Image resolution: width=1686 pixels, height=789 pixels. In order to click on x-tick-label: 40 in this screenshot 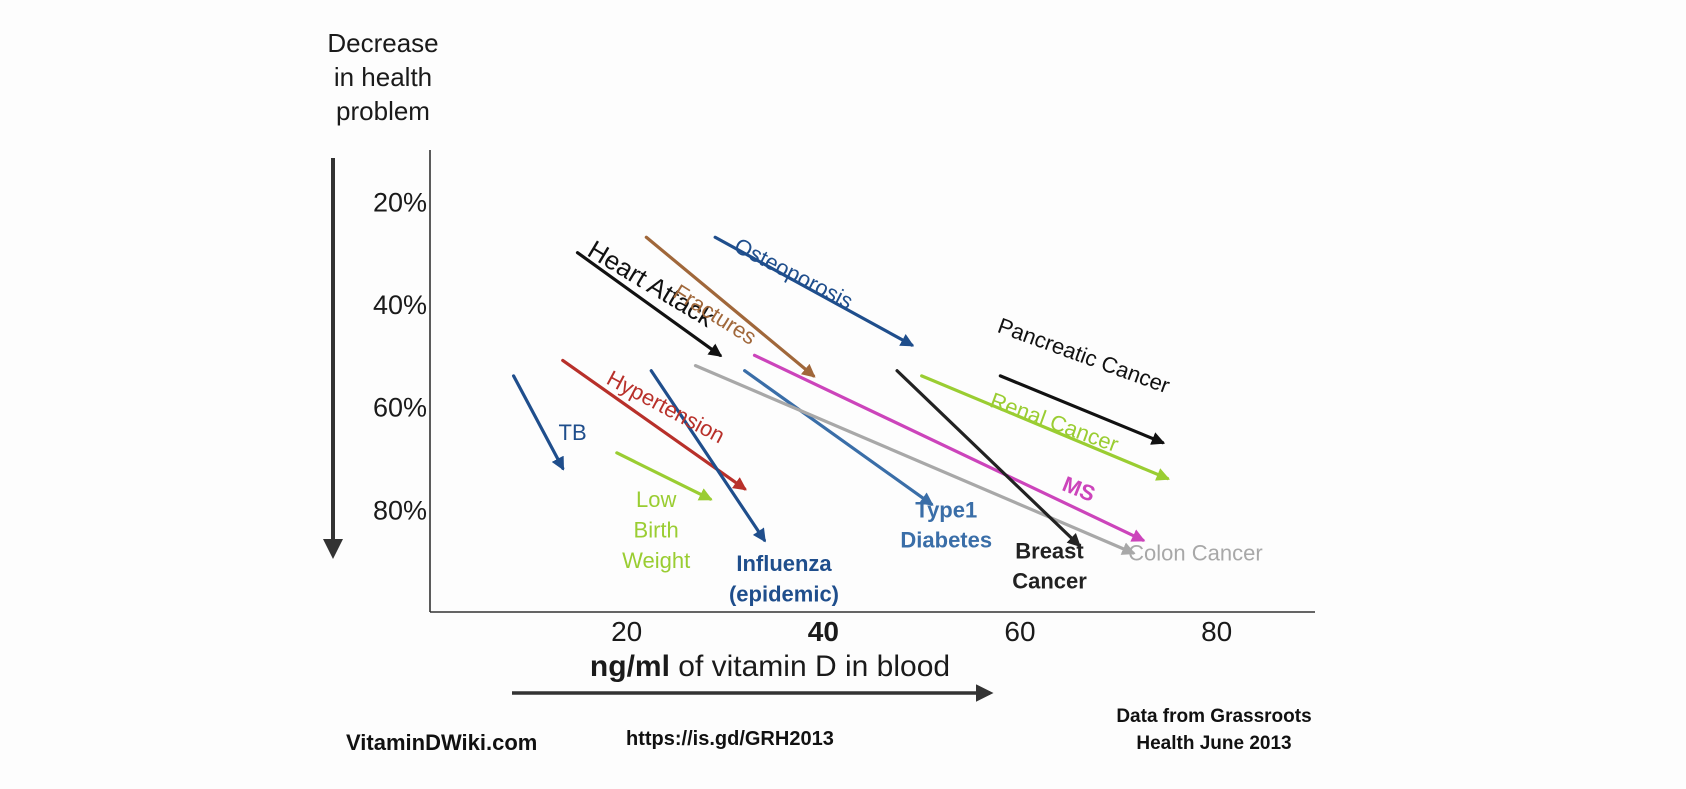, I will do `click(823, 631)`.